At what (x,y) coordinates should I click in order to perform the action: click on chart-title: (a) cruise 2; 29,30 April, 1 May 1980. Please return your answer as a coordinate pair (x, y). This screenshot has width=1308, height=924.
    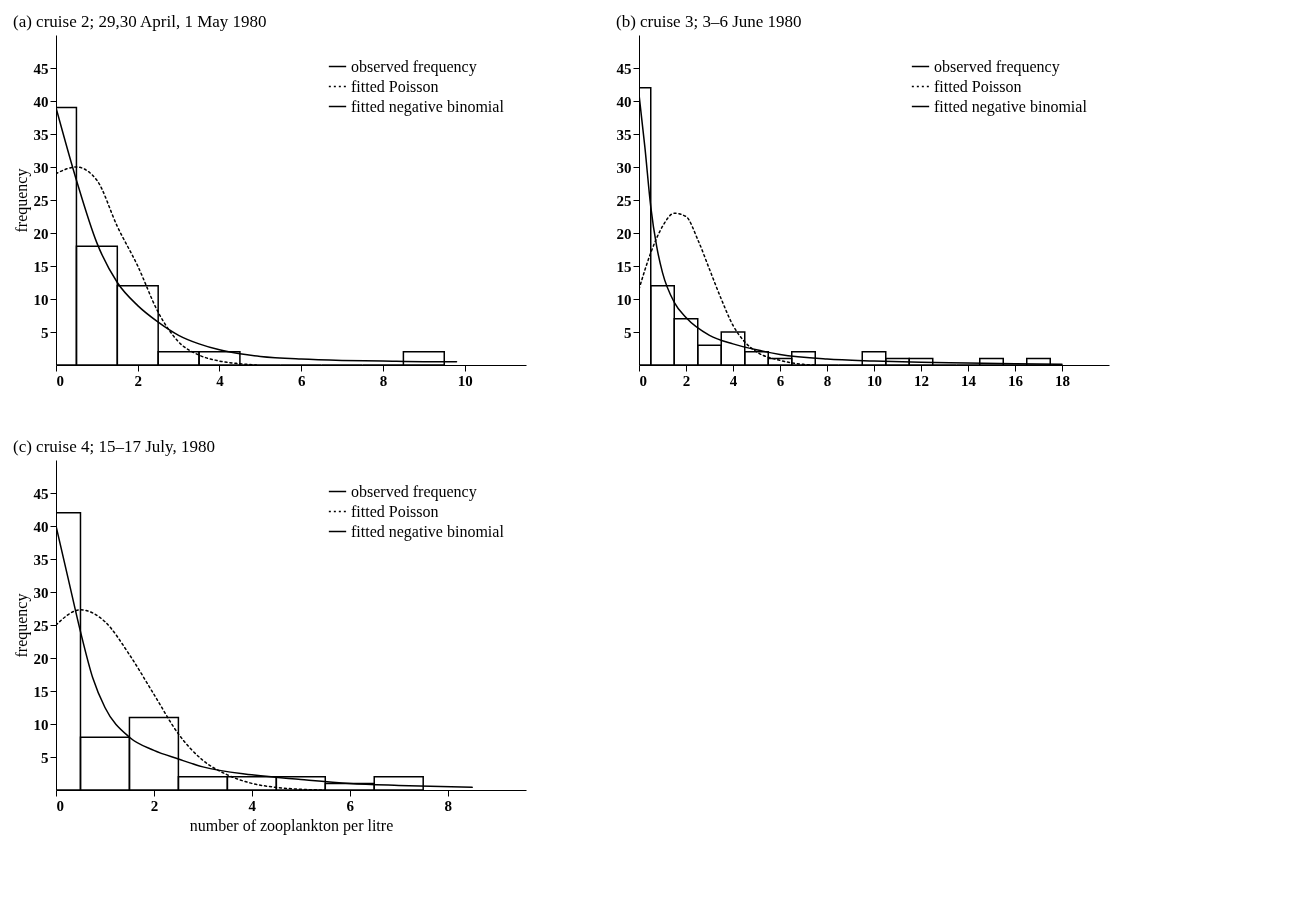
    Looking at the image, I should click on (140, 21).